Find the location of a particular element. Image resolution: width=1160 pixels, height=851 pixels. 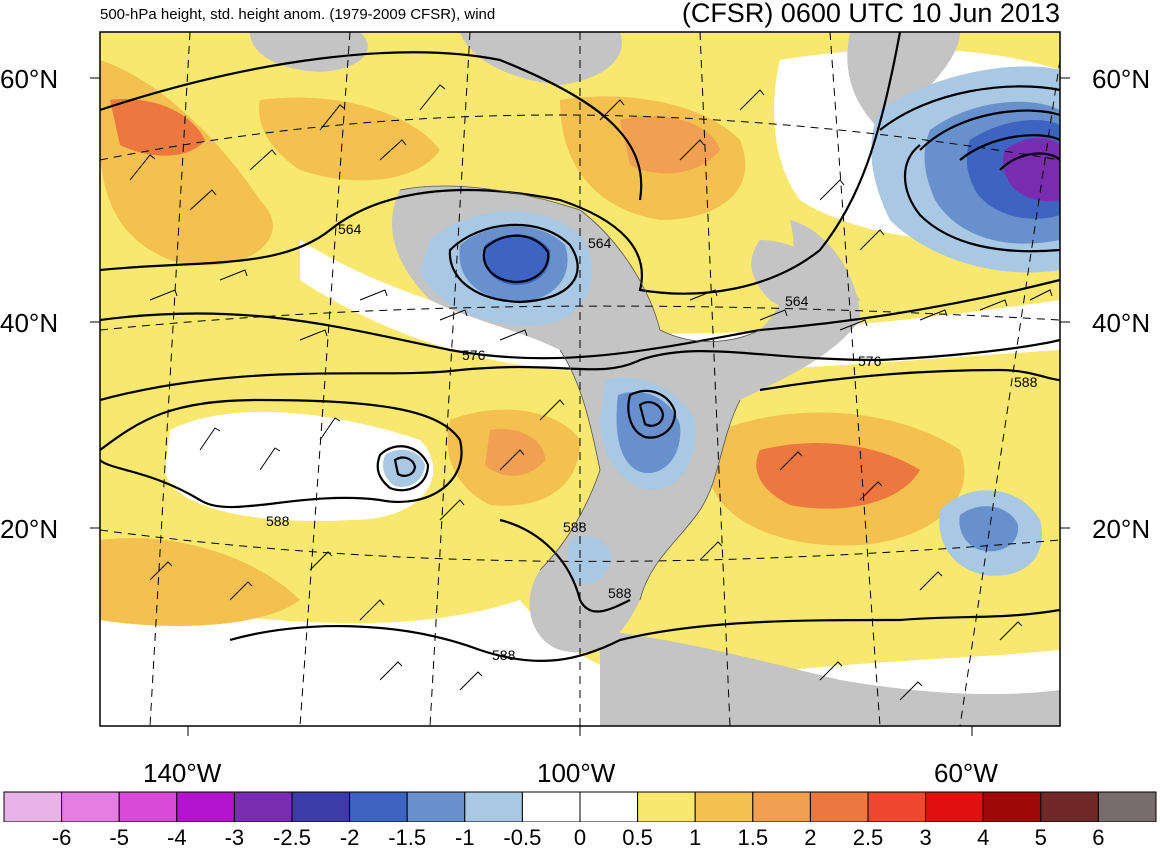

colorbar-tick-label: 1 is located at coordinates (695, 837).